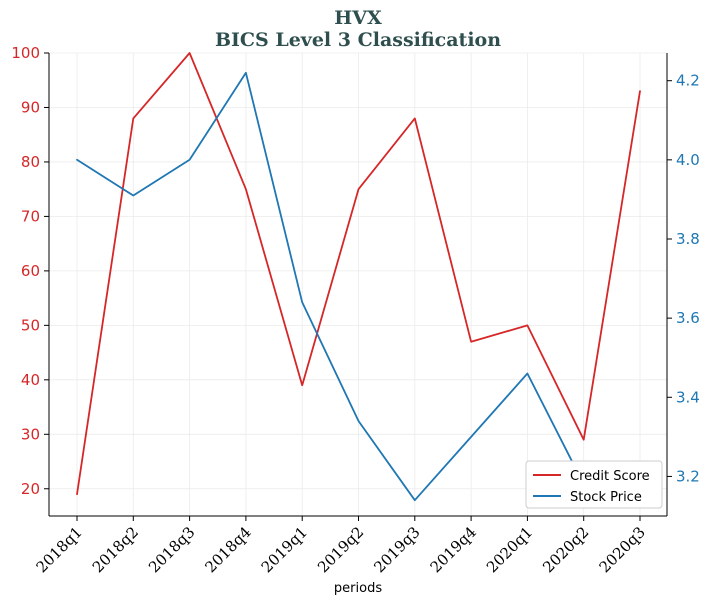 The width and height of the screenshot is (712, 605). I want to click on x-tick-label: 2020q1, so click(509, 549).